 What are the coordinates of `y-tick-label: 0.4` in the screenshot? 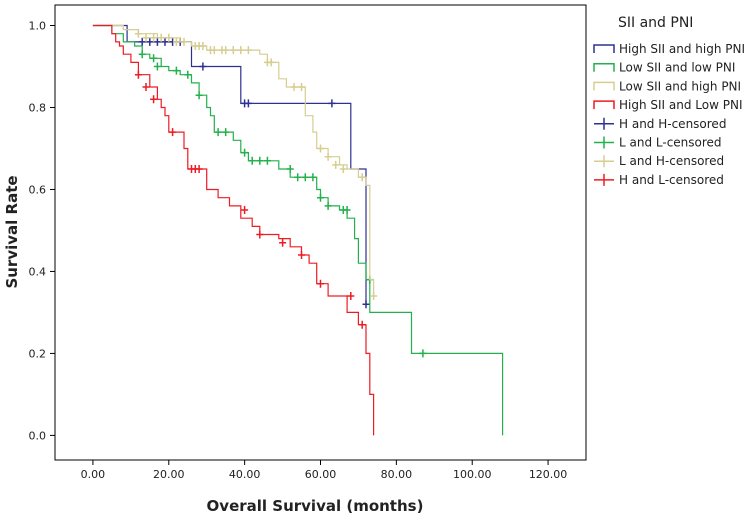 It's located at (38, 271).